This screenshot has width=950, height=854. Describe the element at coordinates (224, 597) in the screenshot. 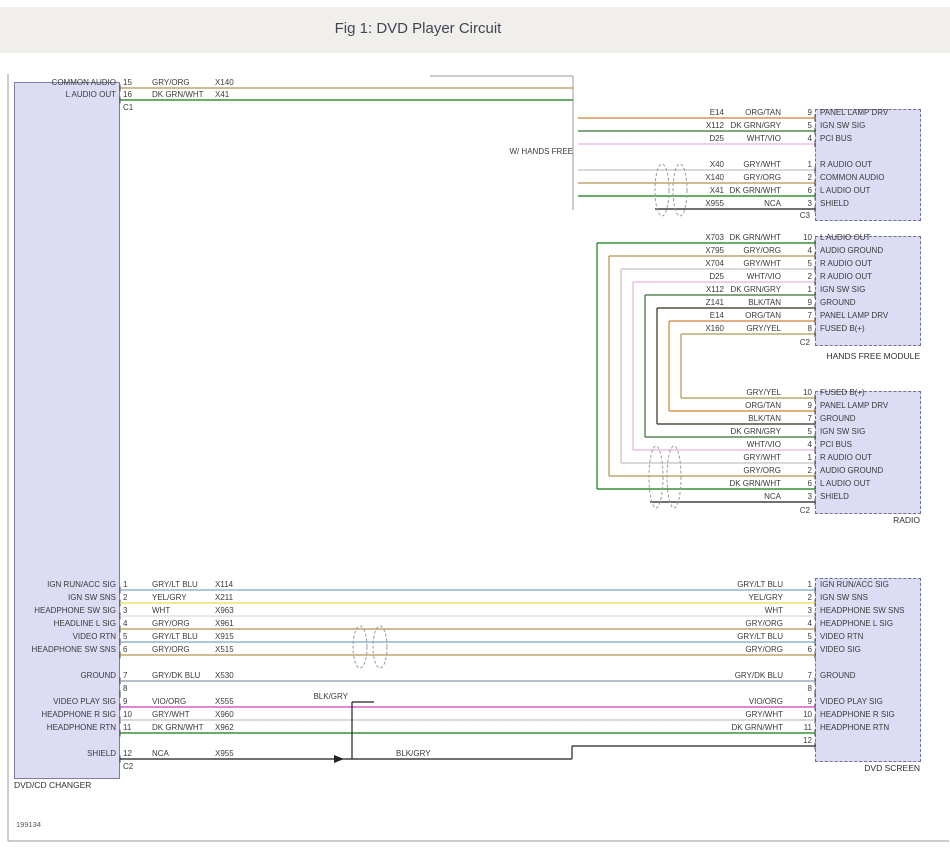

I see `circuit-id: X211` at that location.